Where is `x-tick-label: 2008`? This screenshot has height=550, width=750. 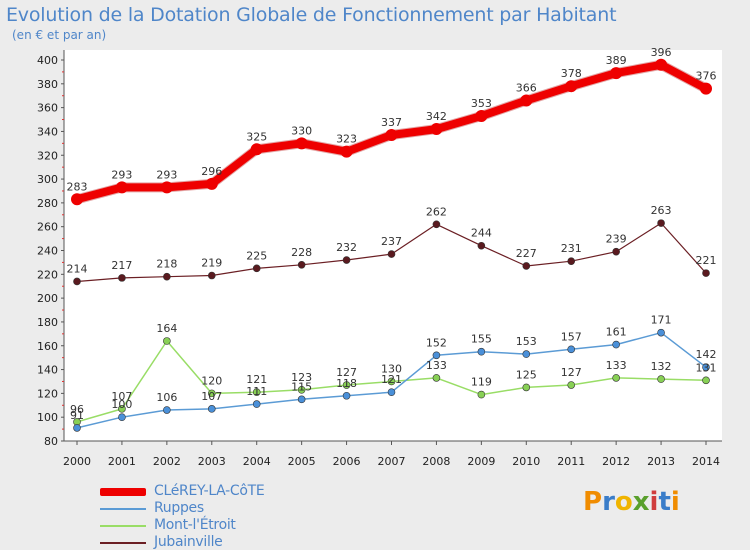 x-tick-label: 2008 is located at coordinates (436, 461).